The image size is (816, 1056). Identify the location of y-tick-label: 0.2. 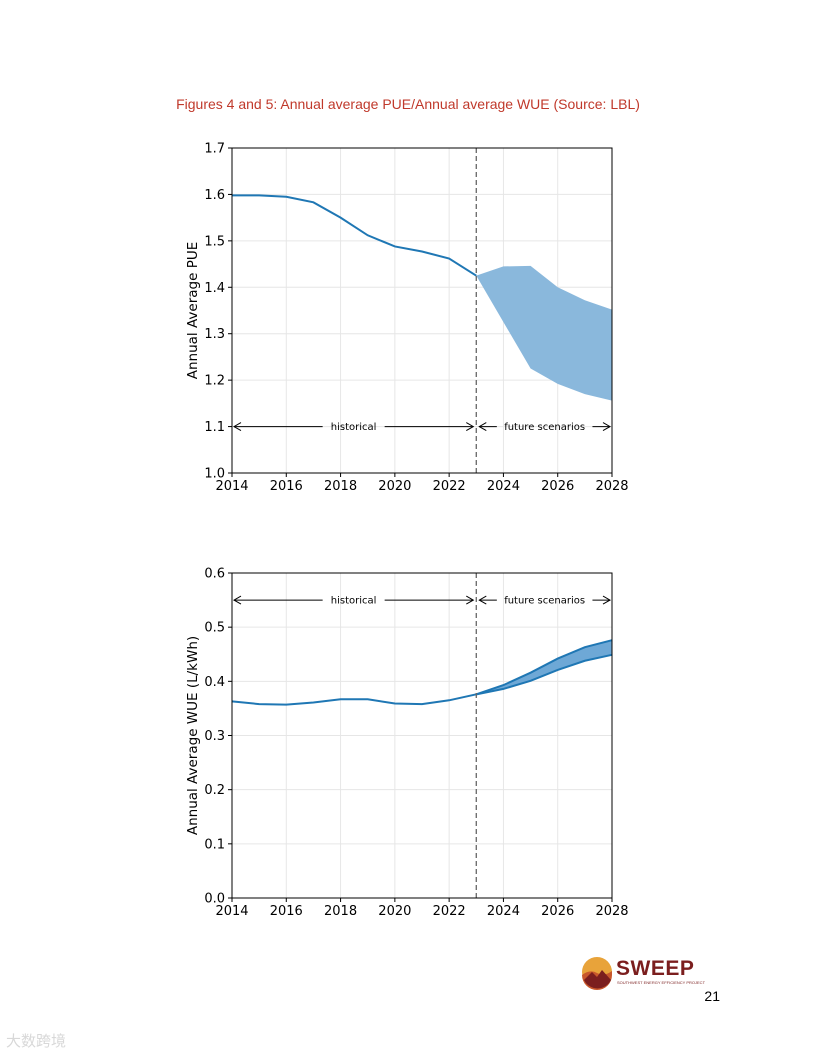
(214, 790).